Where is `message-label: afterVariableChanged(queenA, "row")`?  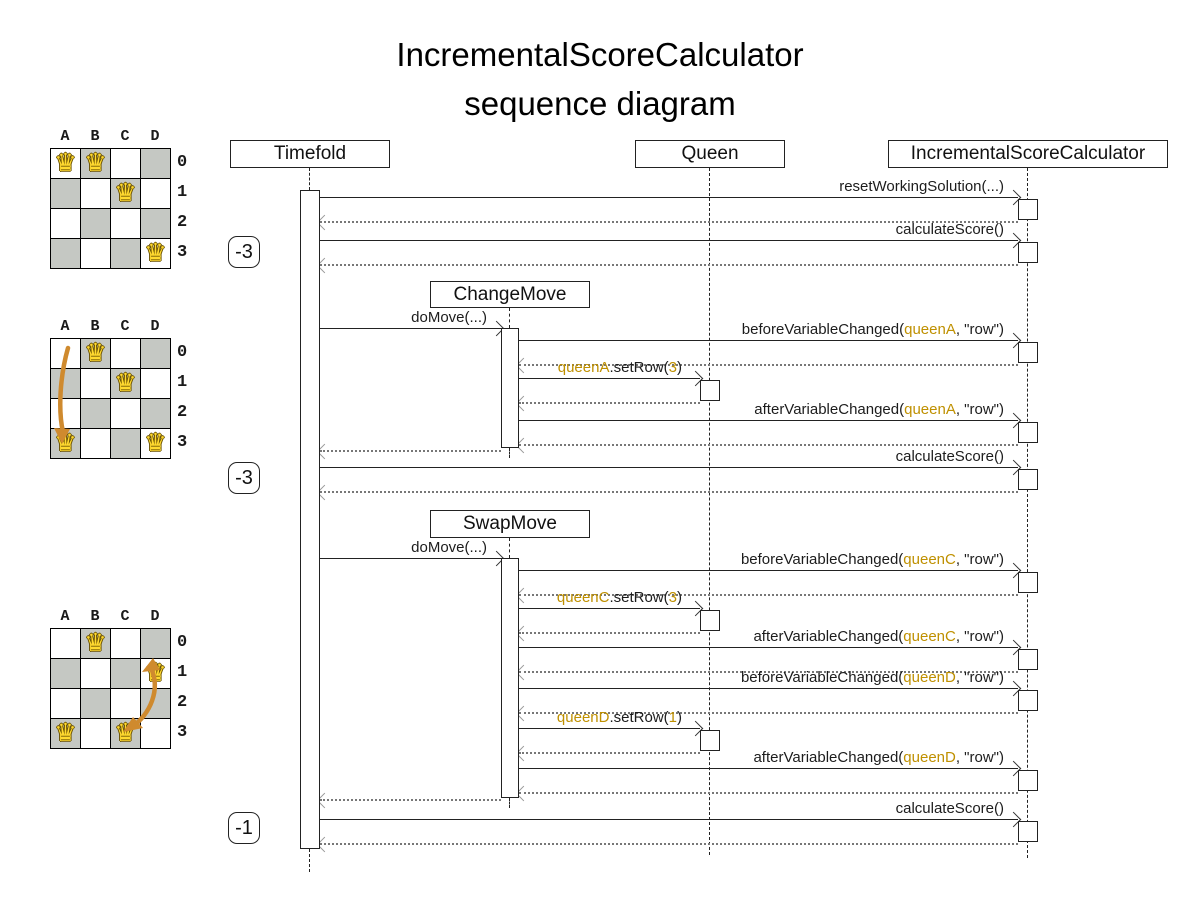
message-label: afterVariableChanged(queenA, "row") is located at coordinates (879, 409).